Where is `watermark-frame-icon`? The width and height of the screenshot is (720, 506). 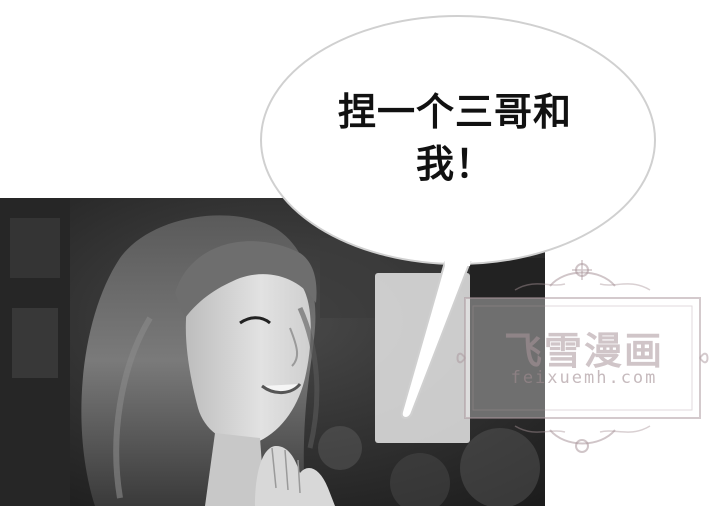
watermark-frame-icon is located at coordinates (582, 356).